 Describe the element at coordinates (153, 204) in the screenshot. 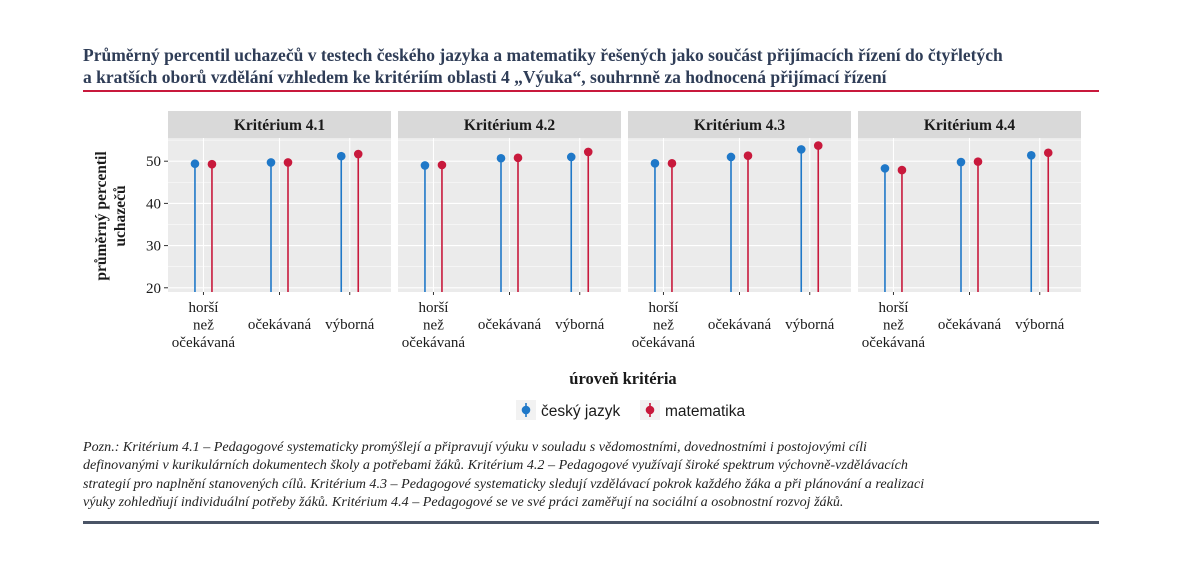

I see `y-tick-label: 40` at that location.